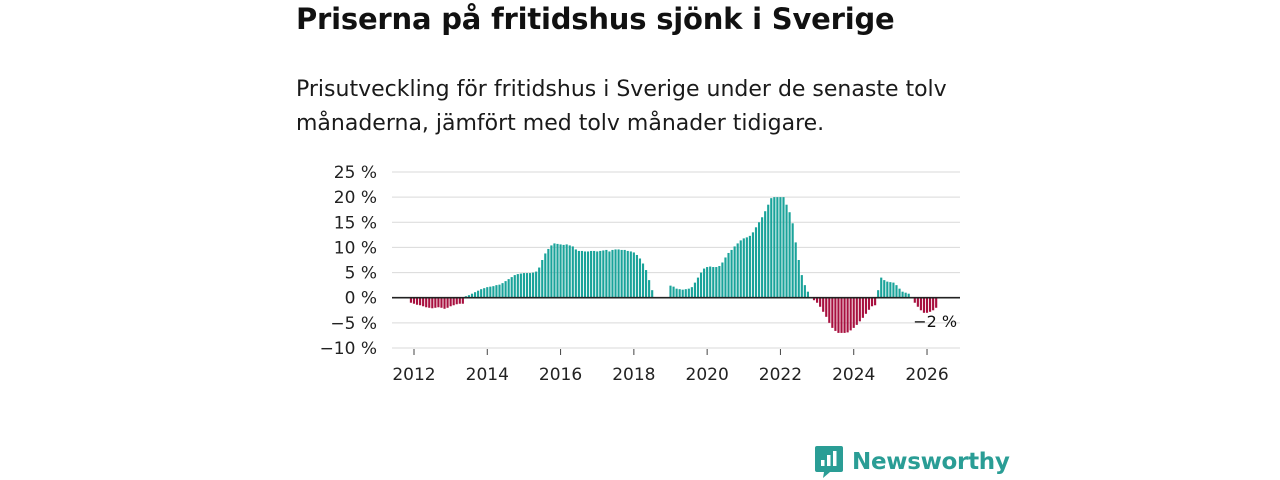 Image resolution: width=1280 pixels, height=480 pixels. Describe the element at coordinates (348, 349) in the screenshot. I see `y-tick-label: −10 %` at that location.